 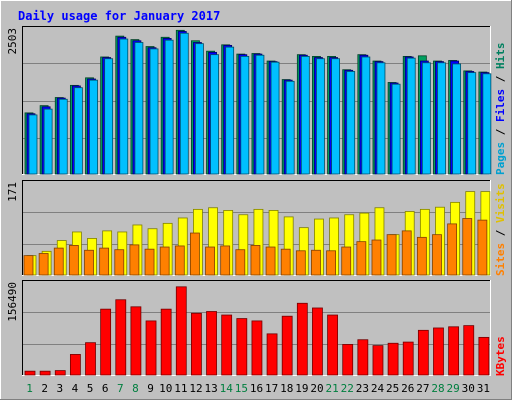 What do you see at coordinates (241, 388) in the screenshot?
I see `x-tick-label-day-15: 15` at bounding box center [241, 388].